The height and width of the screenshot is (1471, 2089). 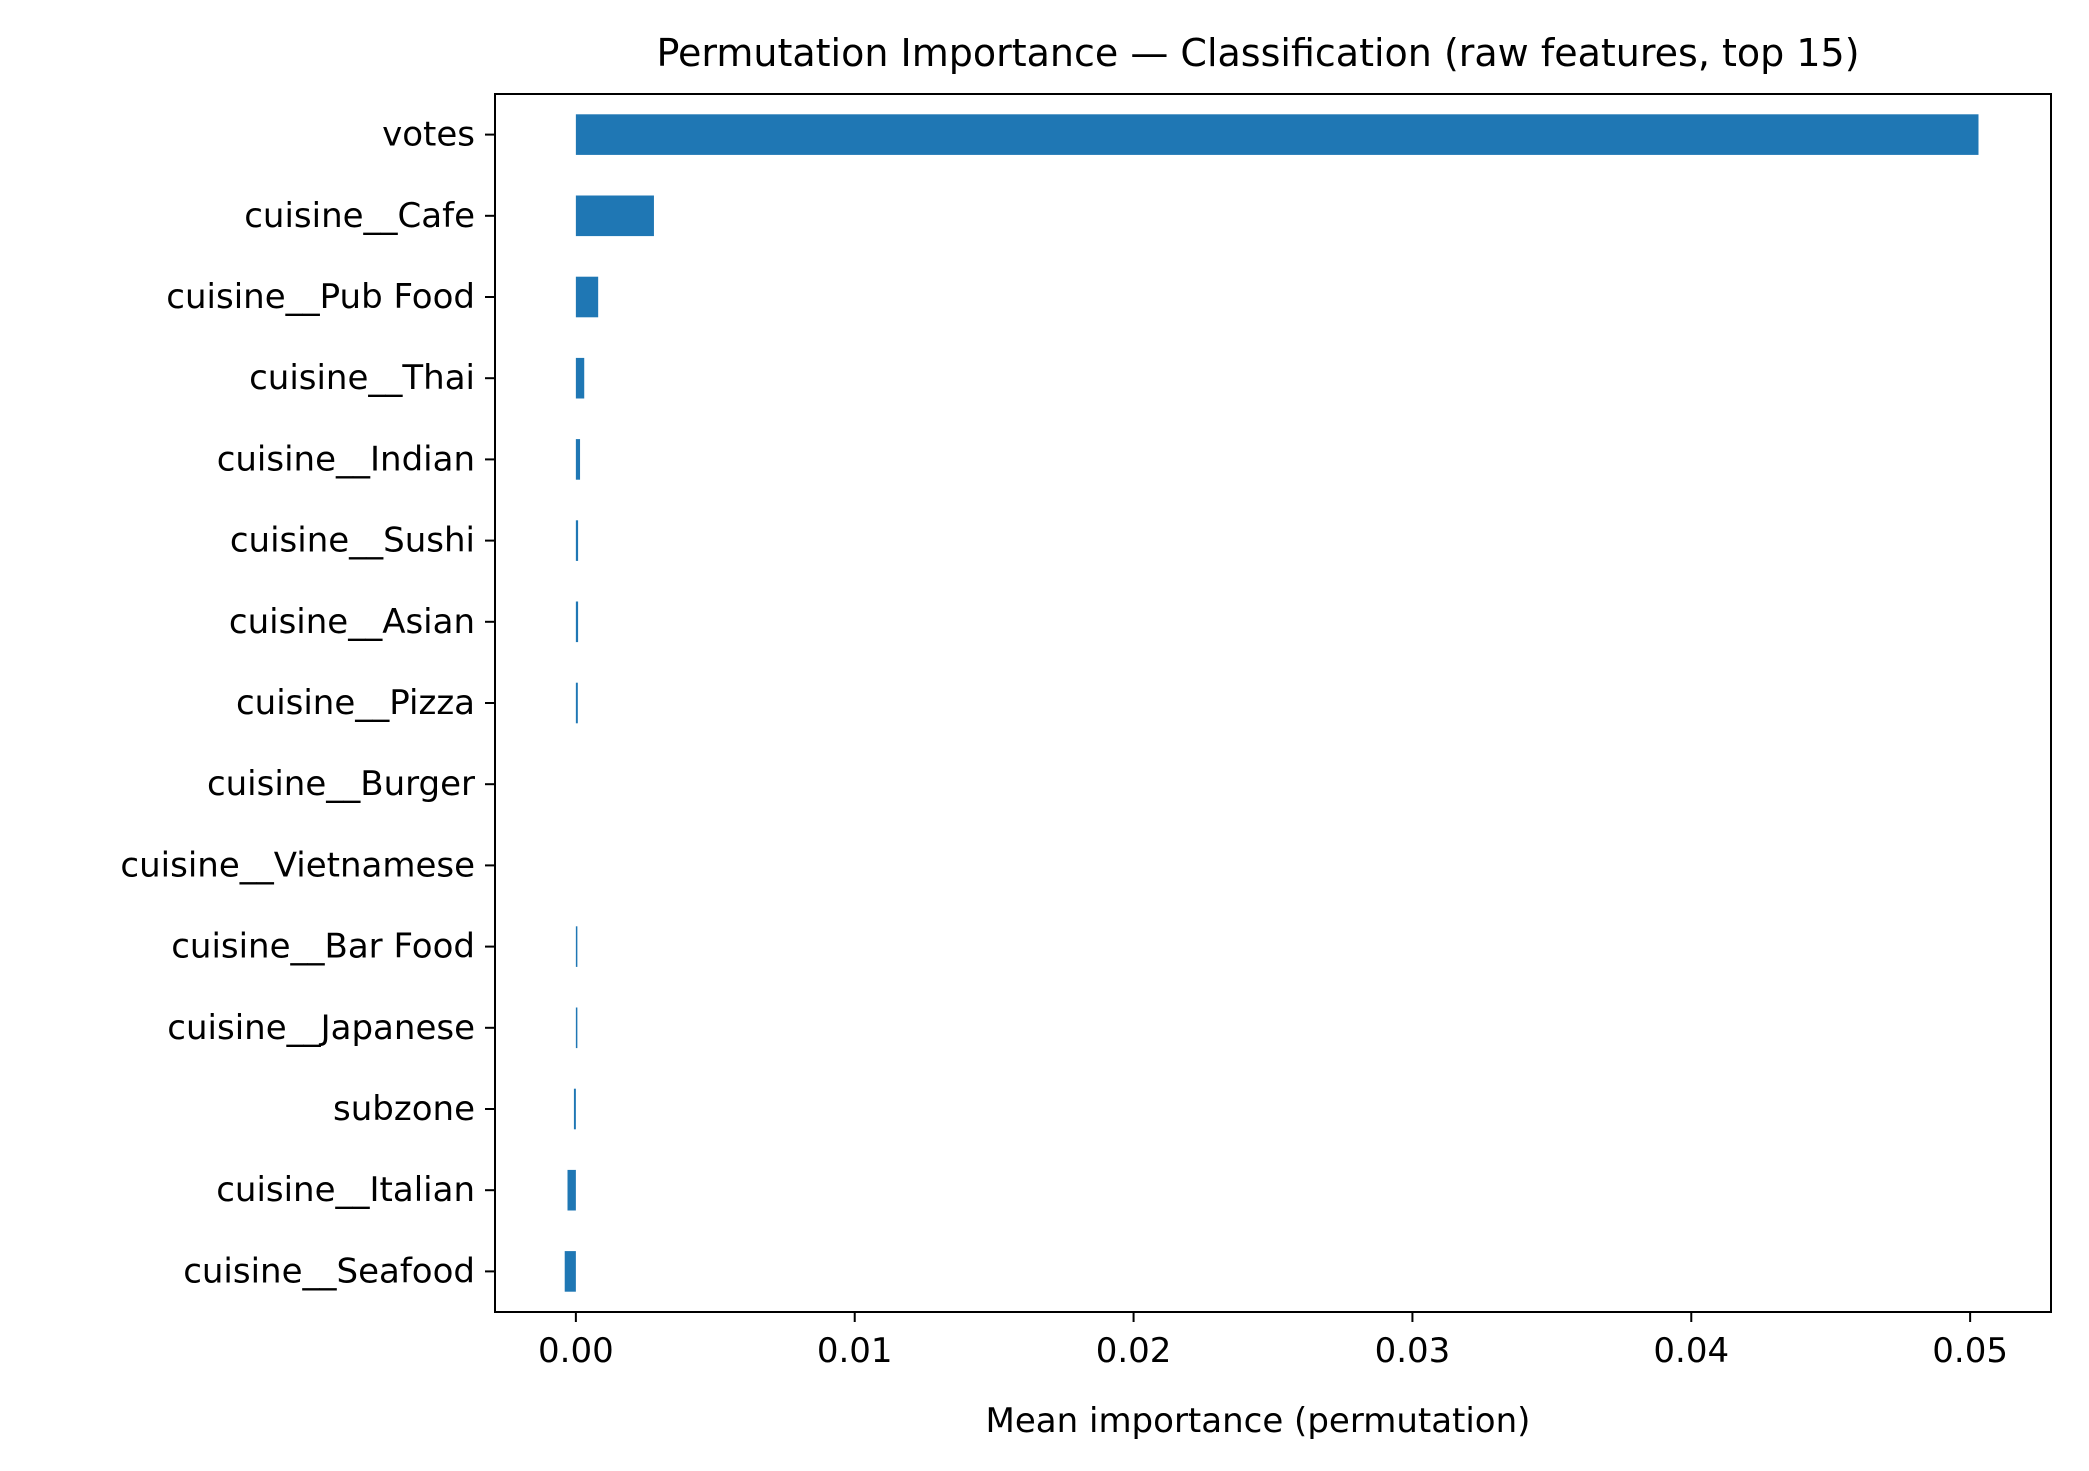 I want to click on y-tick-label: cuisine__Asian, so click(x=352, y=622).